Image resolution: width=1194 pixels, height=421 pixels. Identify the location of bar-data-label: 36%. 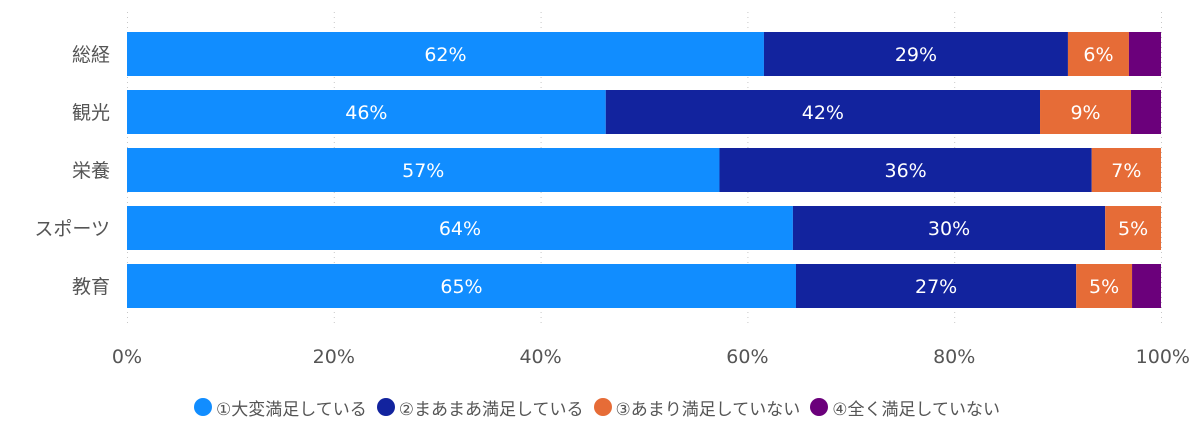
(905, 171).